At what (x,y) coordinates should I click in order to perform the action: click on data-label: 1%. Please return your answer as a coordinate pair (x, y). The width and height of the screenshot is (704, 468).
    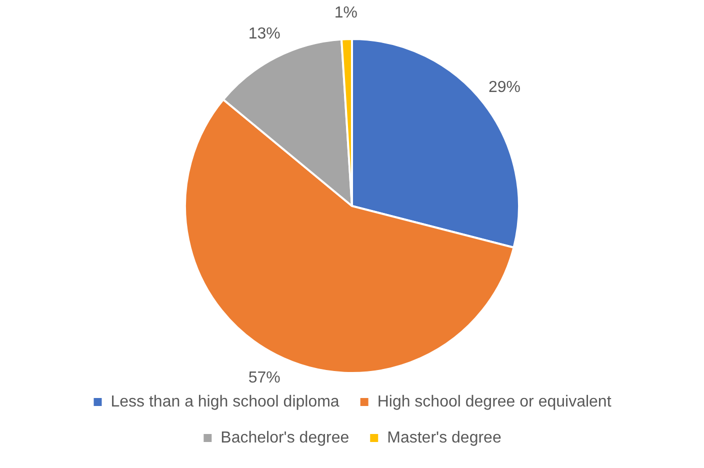
    Looking at the image, I should click on (346, 13).